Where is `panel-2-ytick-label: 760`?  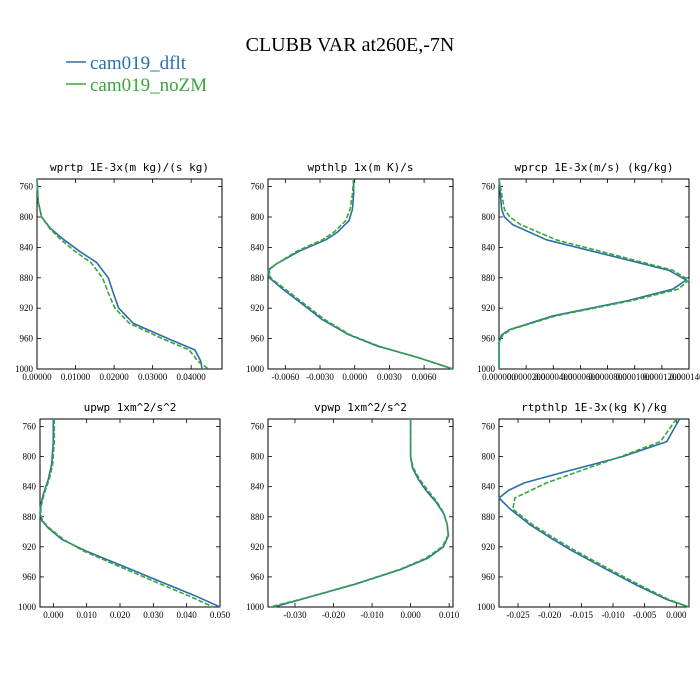
panel-2-ytick-label: 760 is located at coordinates (258, 187).